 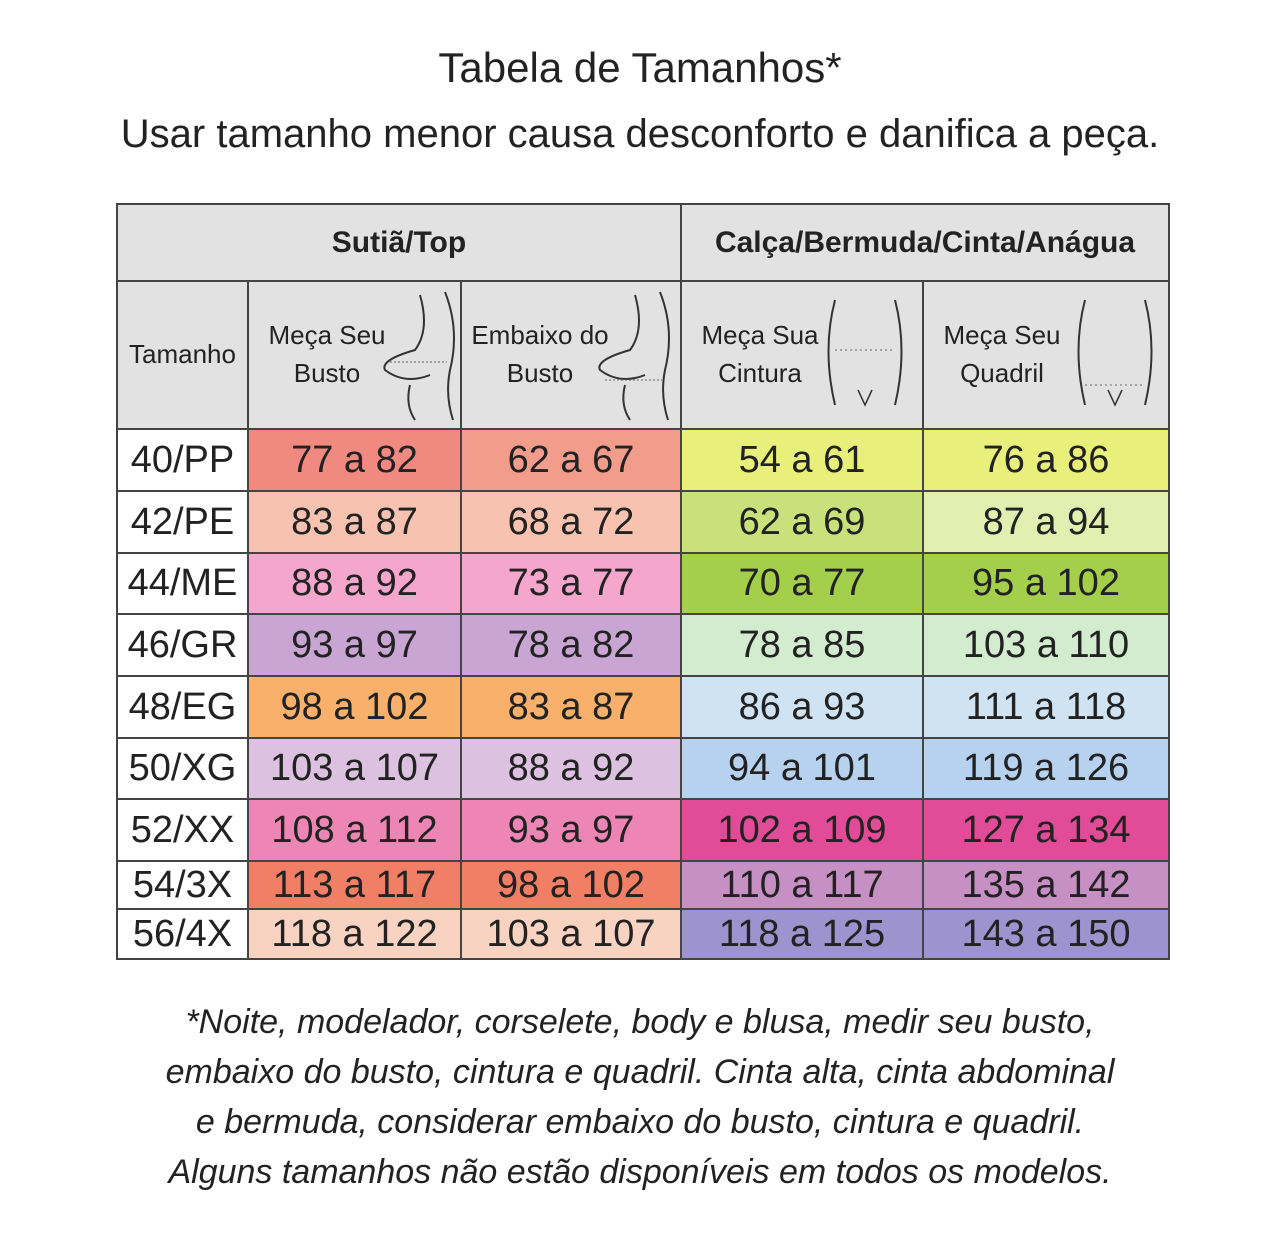 I want to click on cell-text: 56/4X, so click(x=182, y=933).